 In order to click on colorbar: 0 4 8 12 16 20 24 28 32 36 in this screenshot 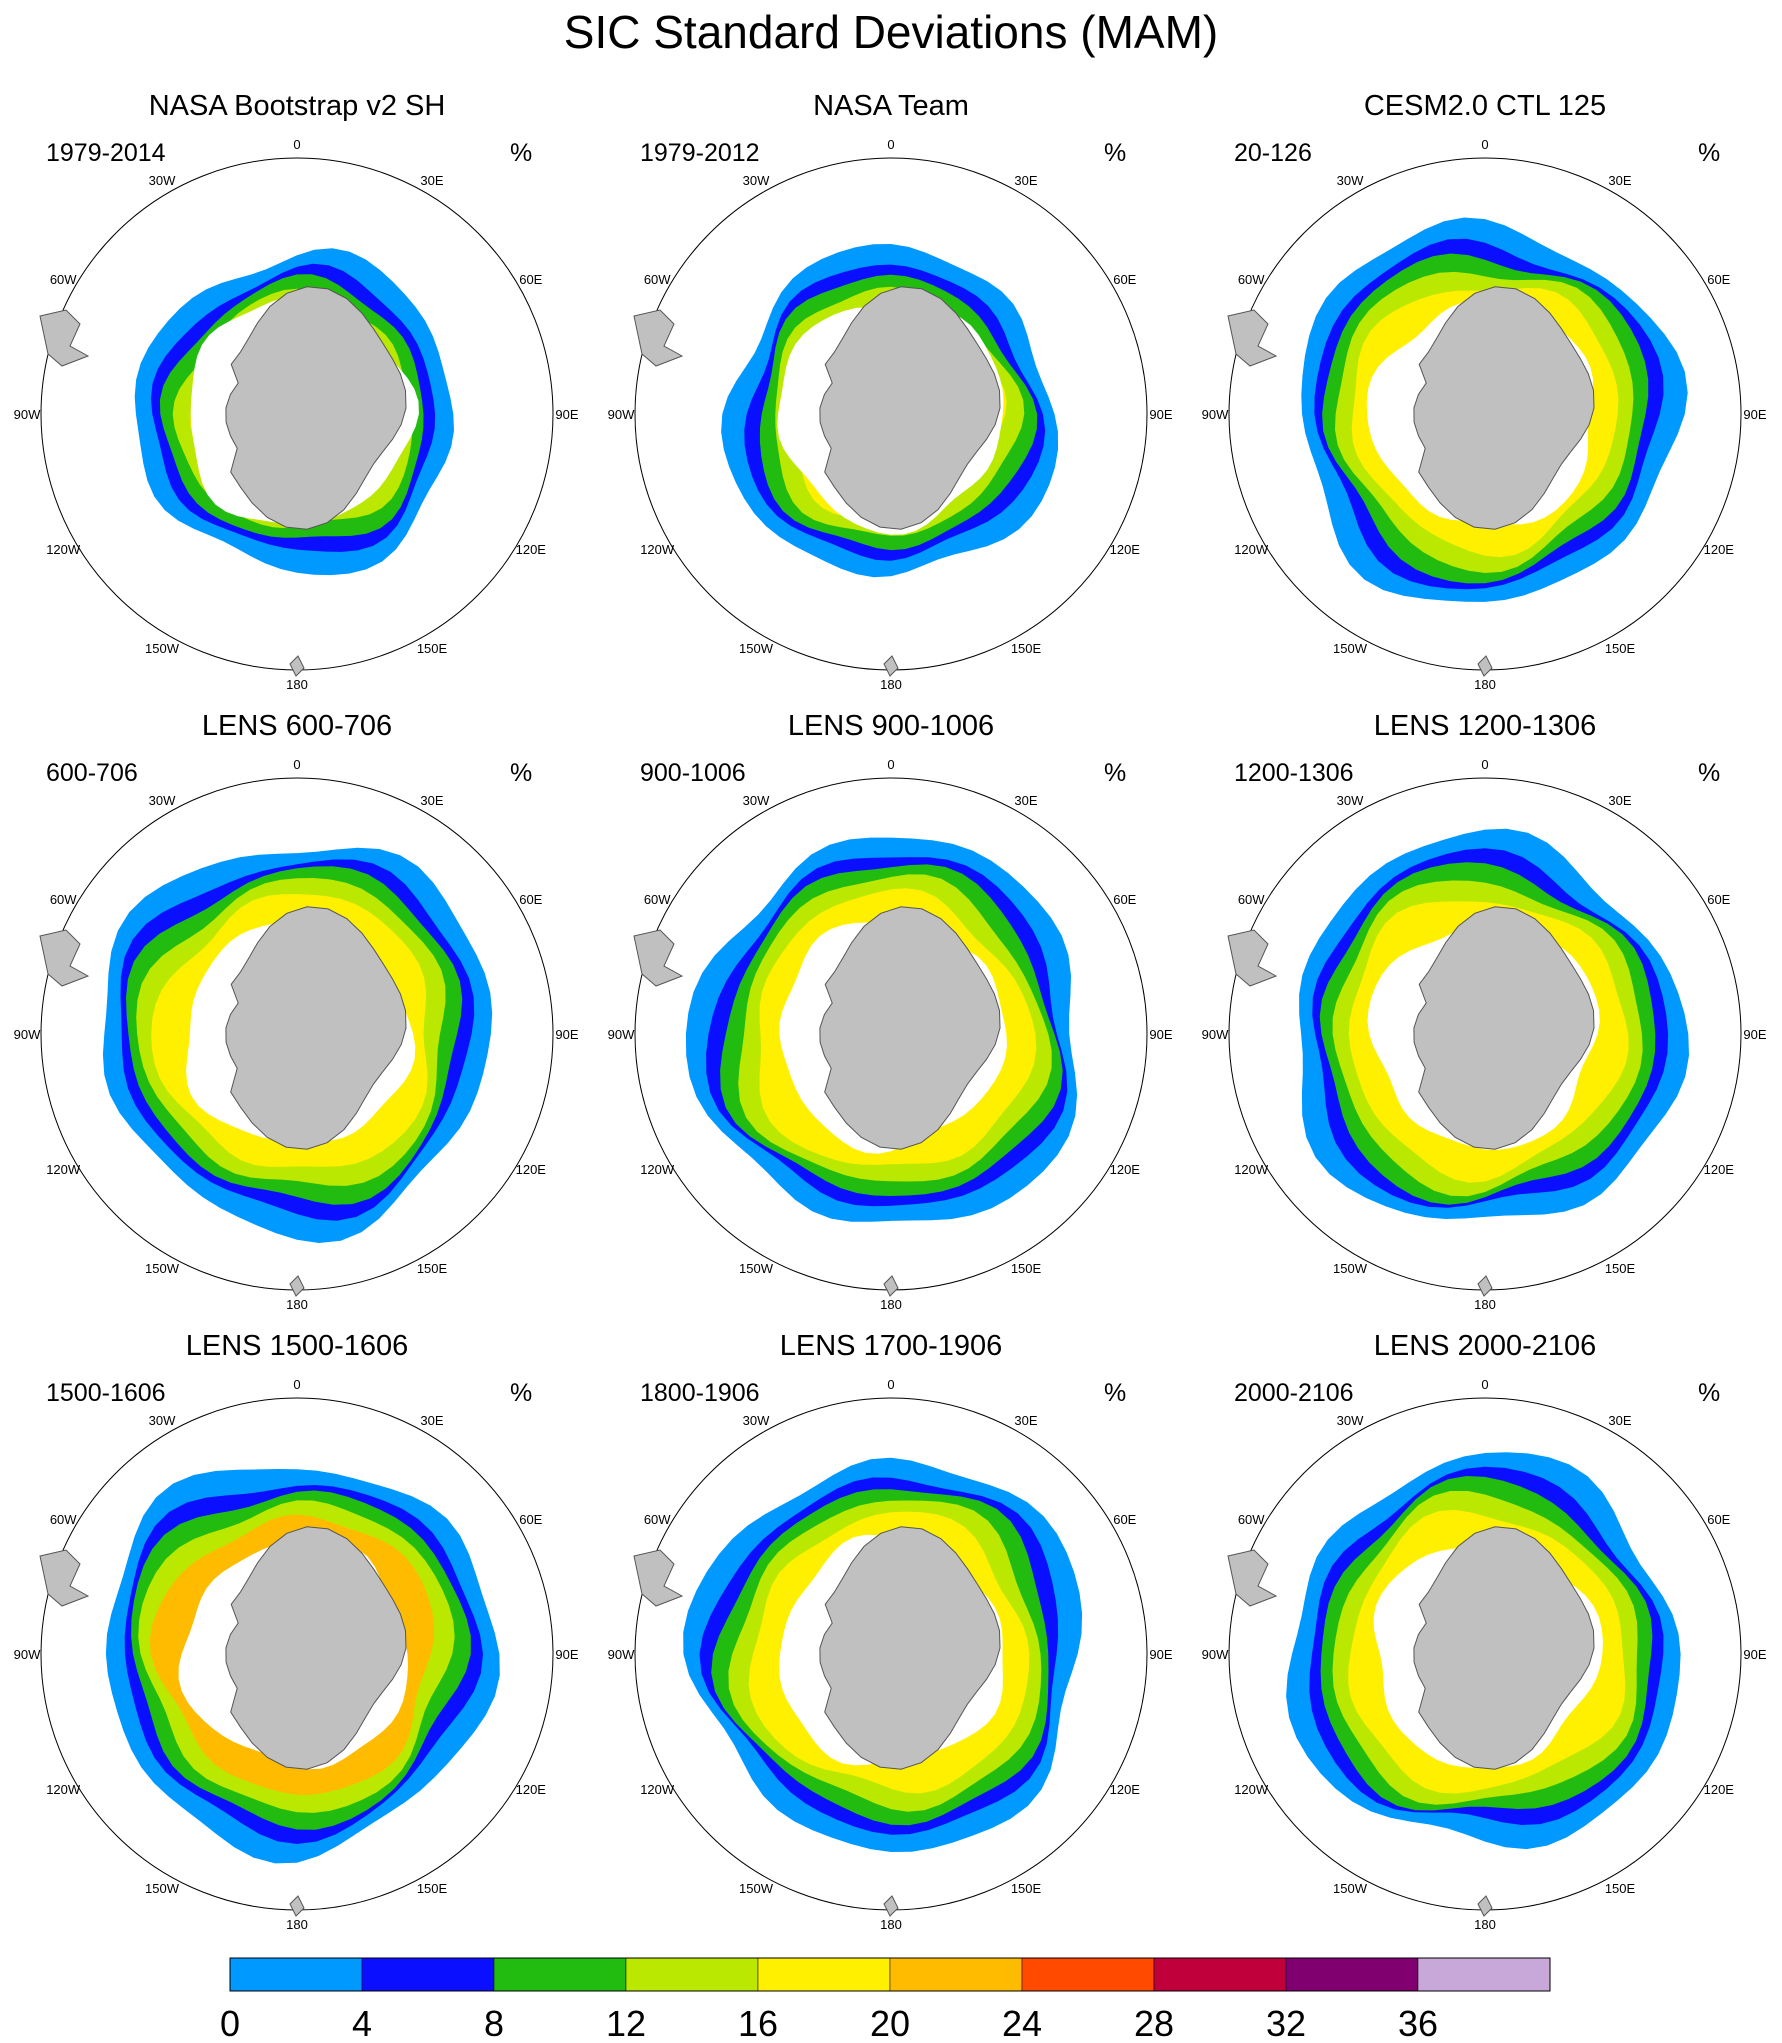, I will do `click(885, 2000)`.